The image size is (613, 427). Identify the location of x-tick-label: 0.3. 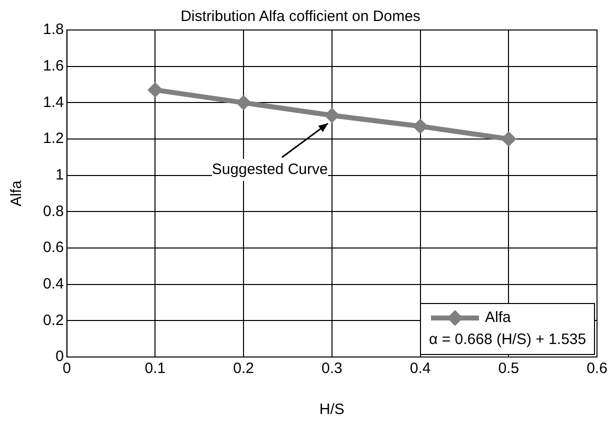
(331, 369).